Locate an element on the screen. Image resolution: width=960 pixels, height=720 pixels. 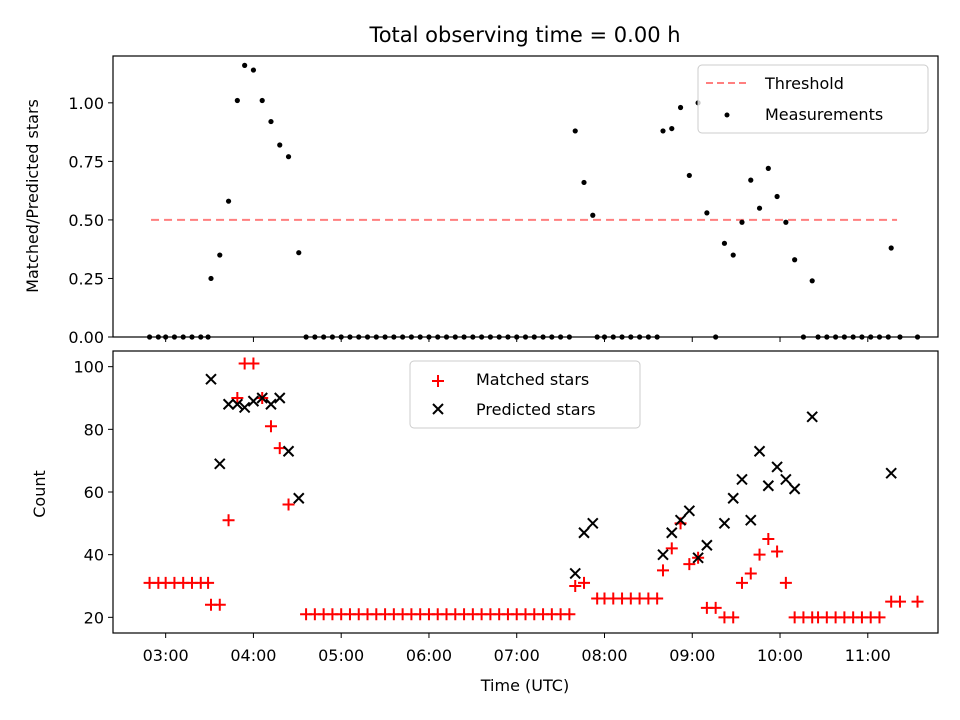
bottom-y-tick-label: 20 is located at coordinates (94, 617).